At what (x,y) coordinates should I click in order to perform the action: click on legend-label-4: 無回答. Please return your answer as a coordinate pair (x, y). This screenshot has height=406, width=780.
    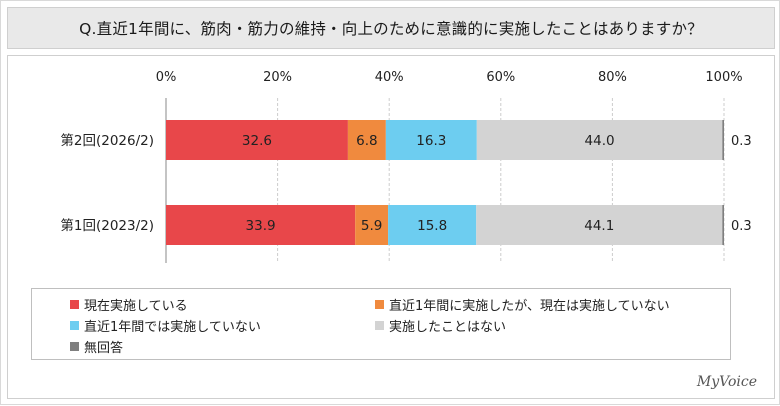
    Looking at the image, I should click on (104, 348).